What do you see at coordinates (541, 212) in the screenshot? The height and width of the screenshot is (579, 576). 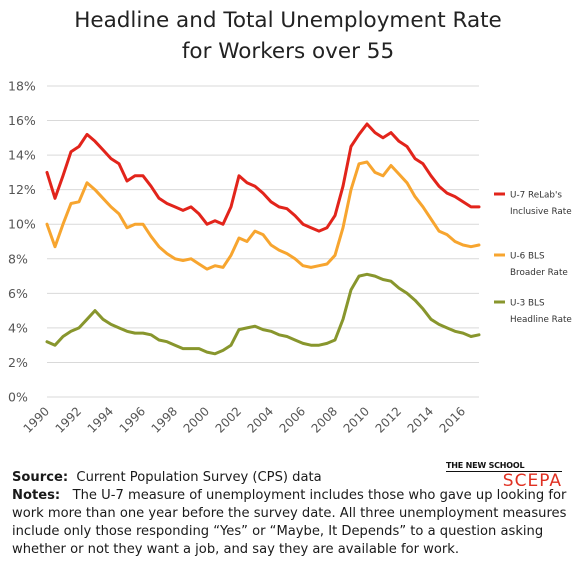 I see `legend-label-line2: Inclusive Rate` at bounding box center [541, 212].